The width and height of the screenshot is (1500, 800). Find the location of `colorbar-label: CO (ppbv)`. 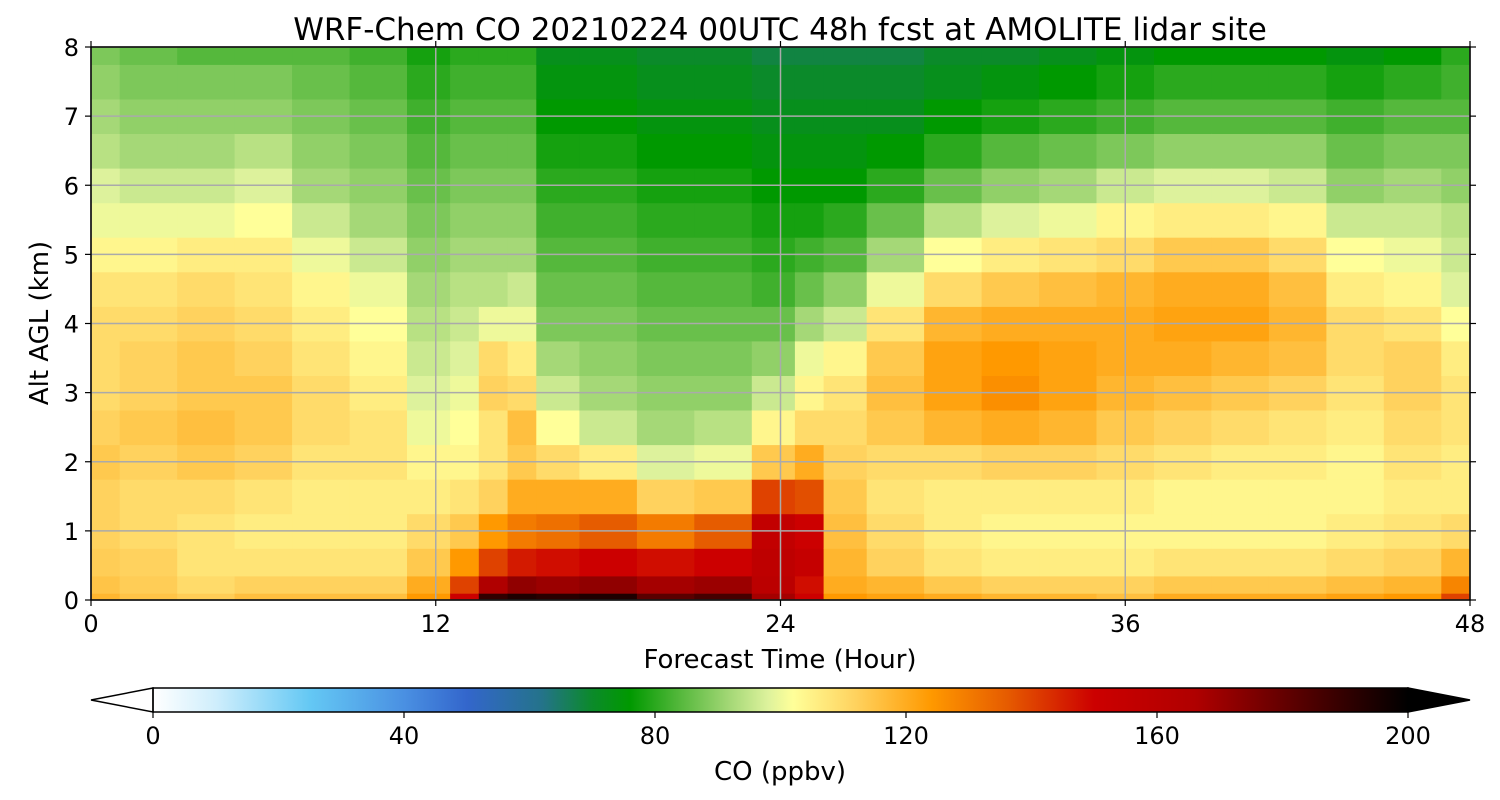

colorbar-label: CO (ppbv) is located at coordinates (780, 772).